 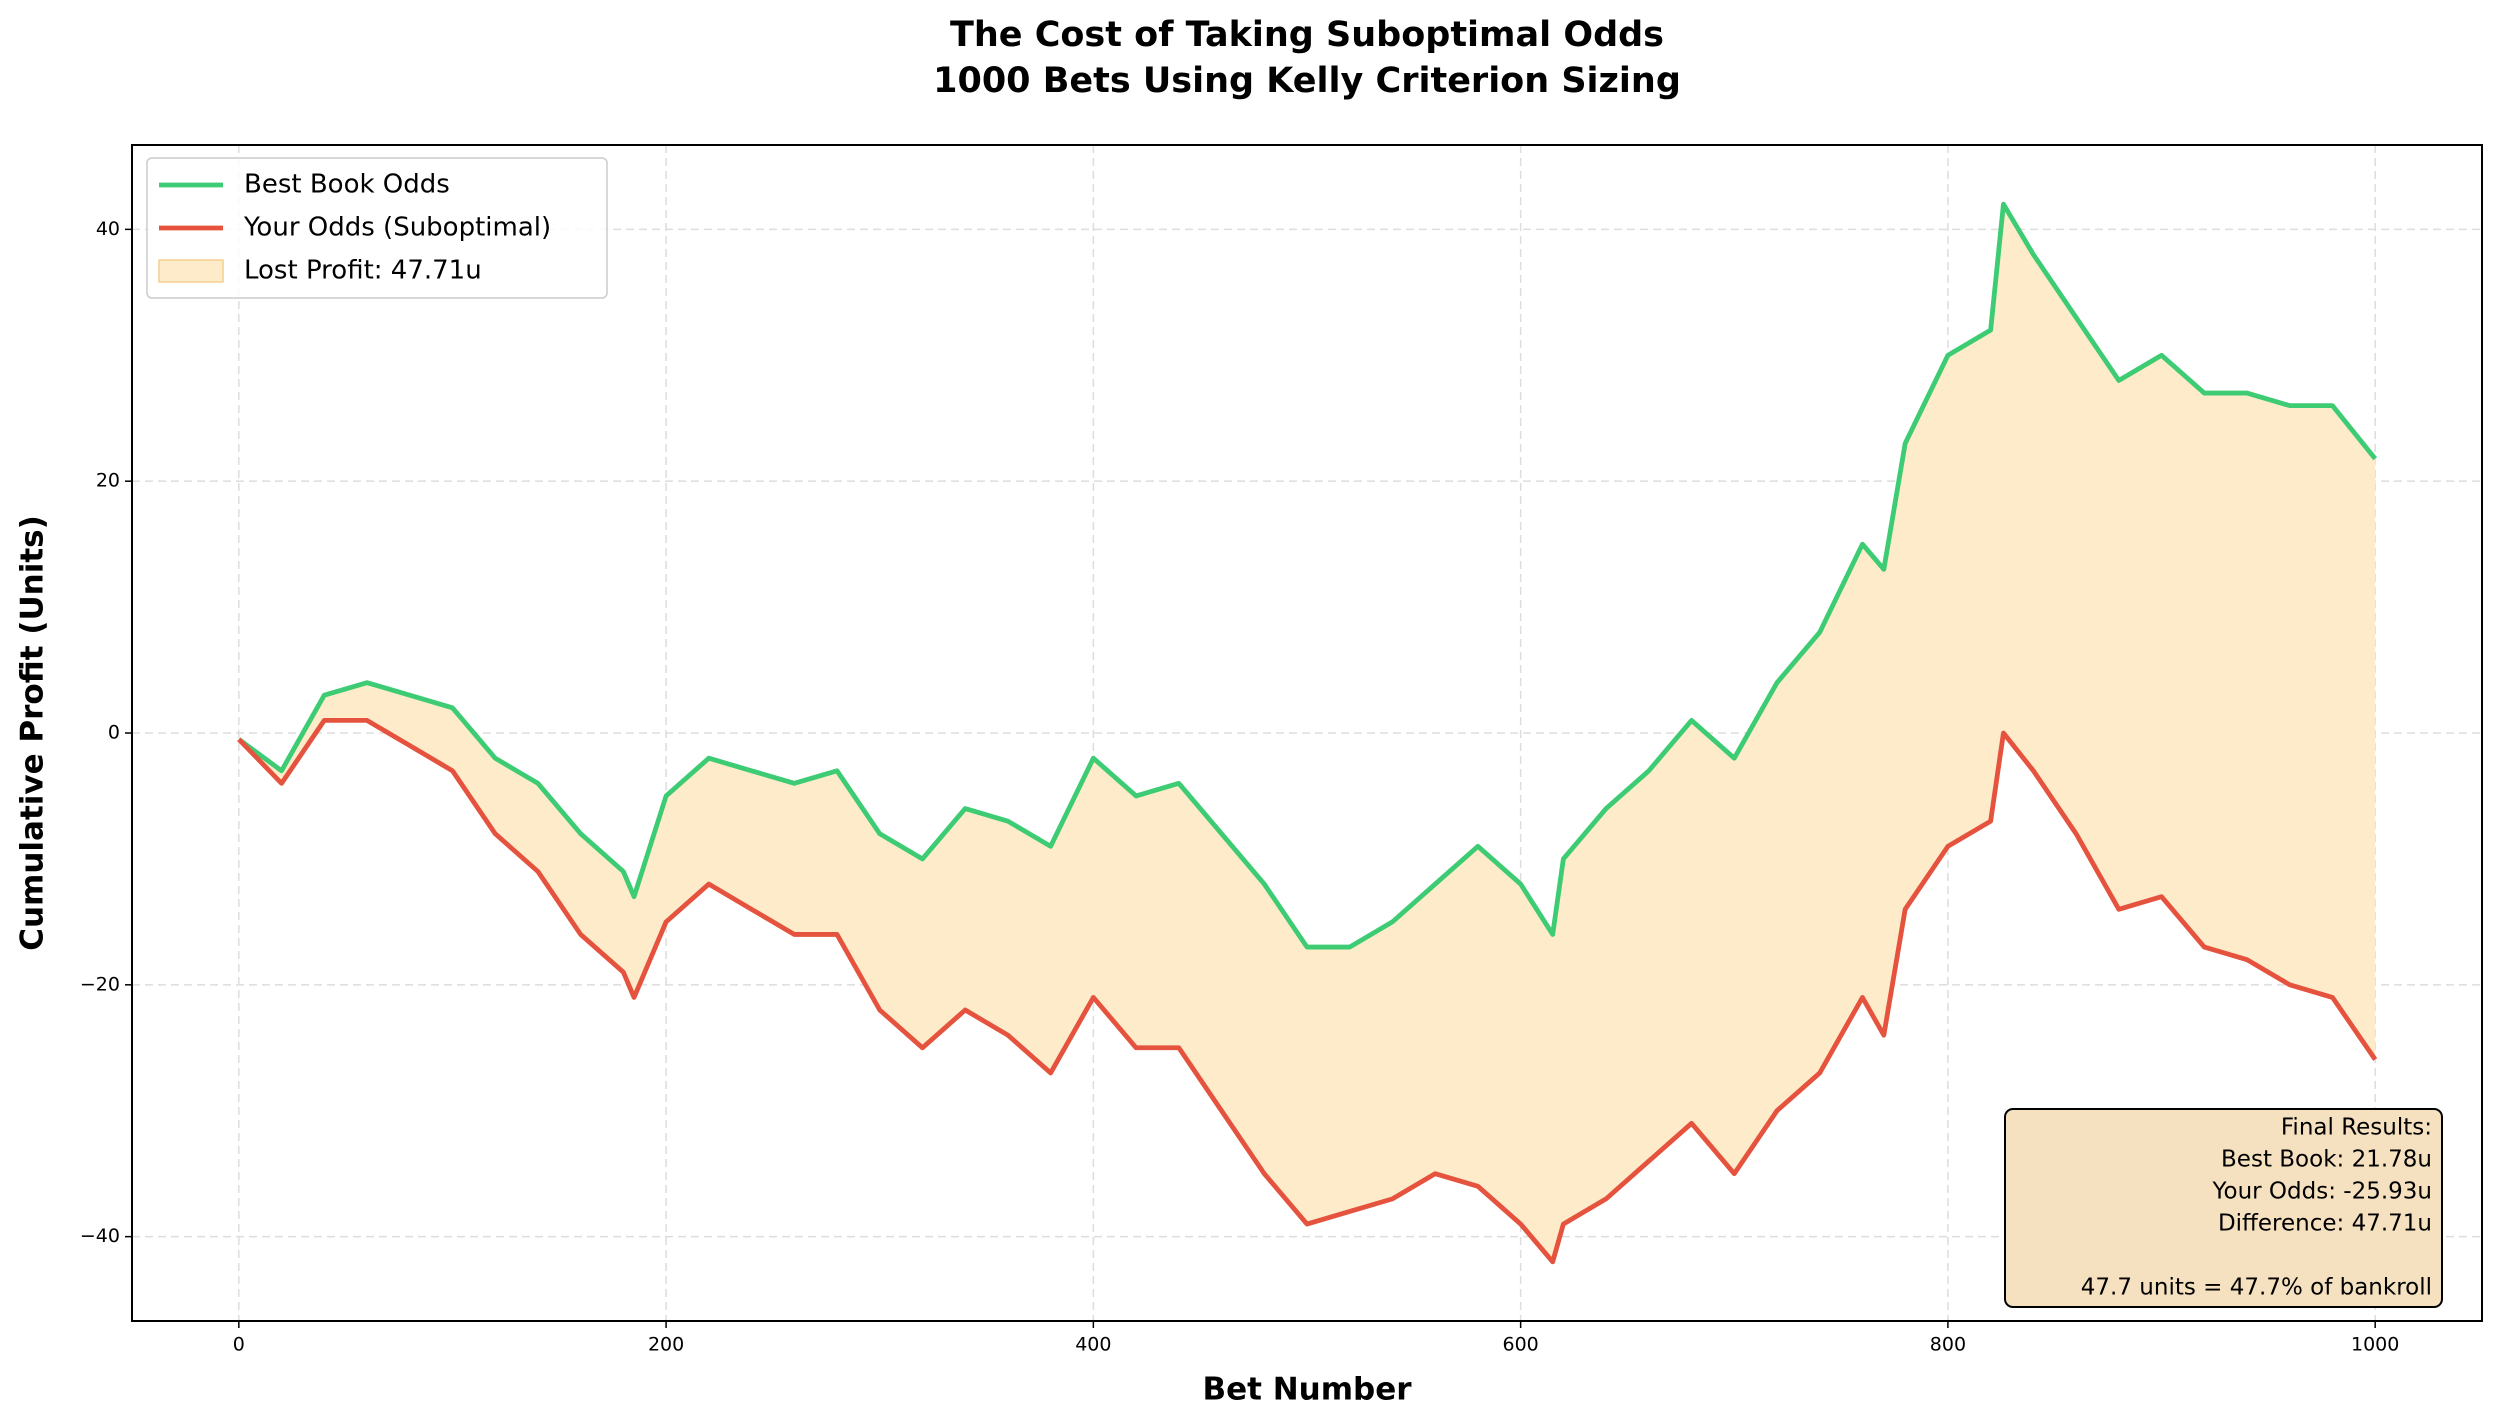 I want to click on chart-subtitle: 1000 Bets Using Kelly Criterion Sizing, so click(x=1307, y=81).